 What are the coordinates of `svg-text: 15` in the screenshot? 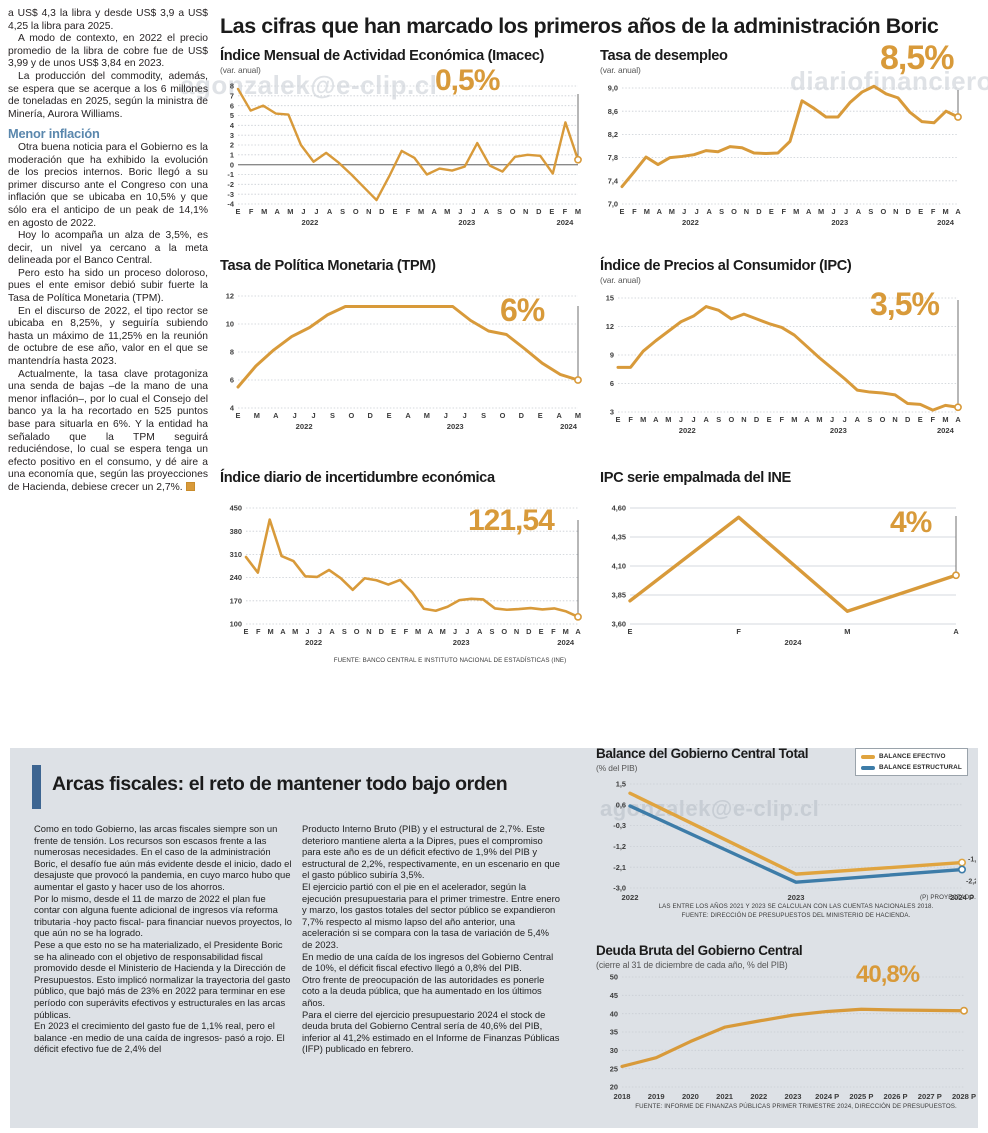 It's located at (610, 298).